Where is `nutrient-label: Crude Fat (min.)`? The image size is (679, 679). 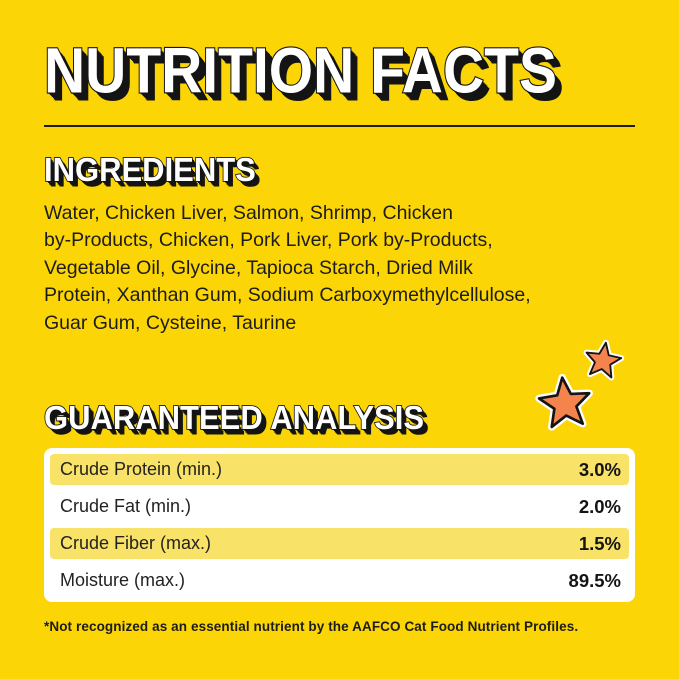 nutrient-label: Crude Fat (min.) is located at coordinates (126, 506).